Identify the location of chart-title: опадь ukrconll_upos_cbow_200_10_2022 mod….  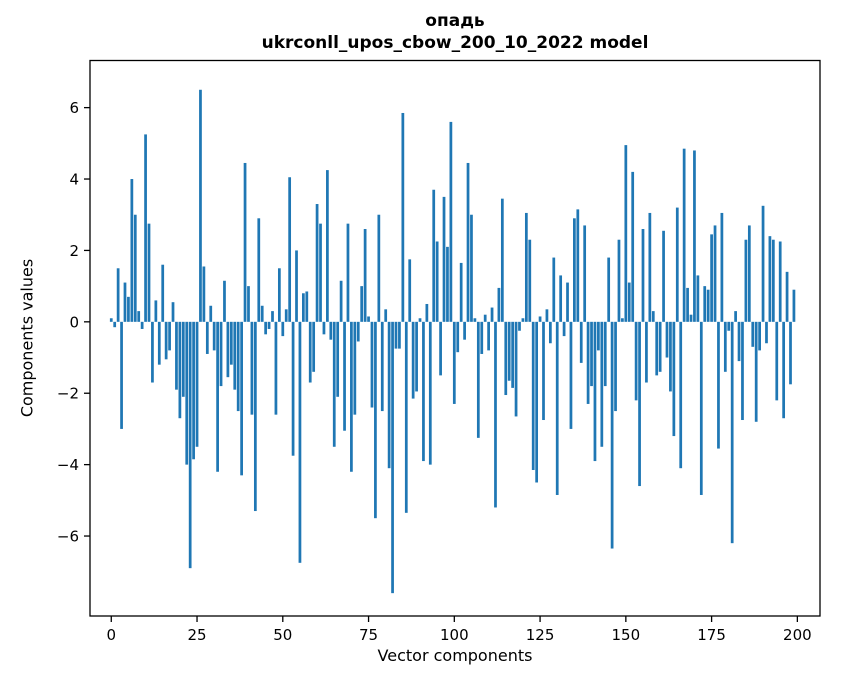
(455, 32).